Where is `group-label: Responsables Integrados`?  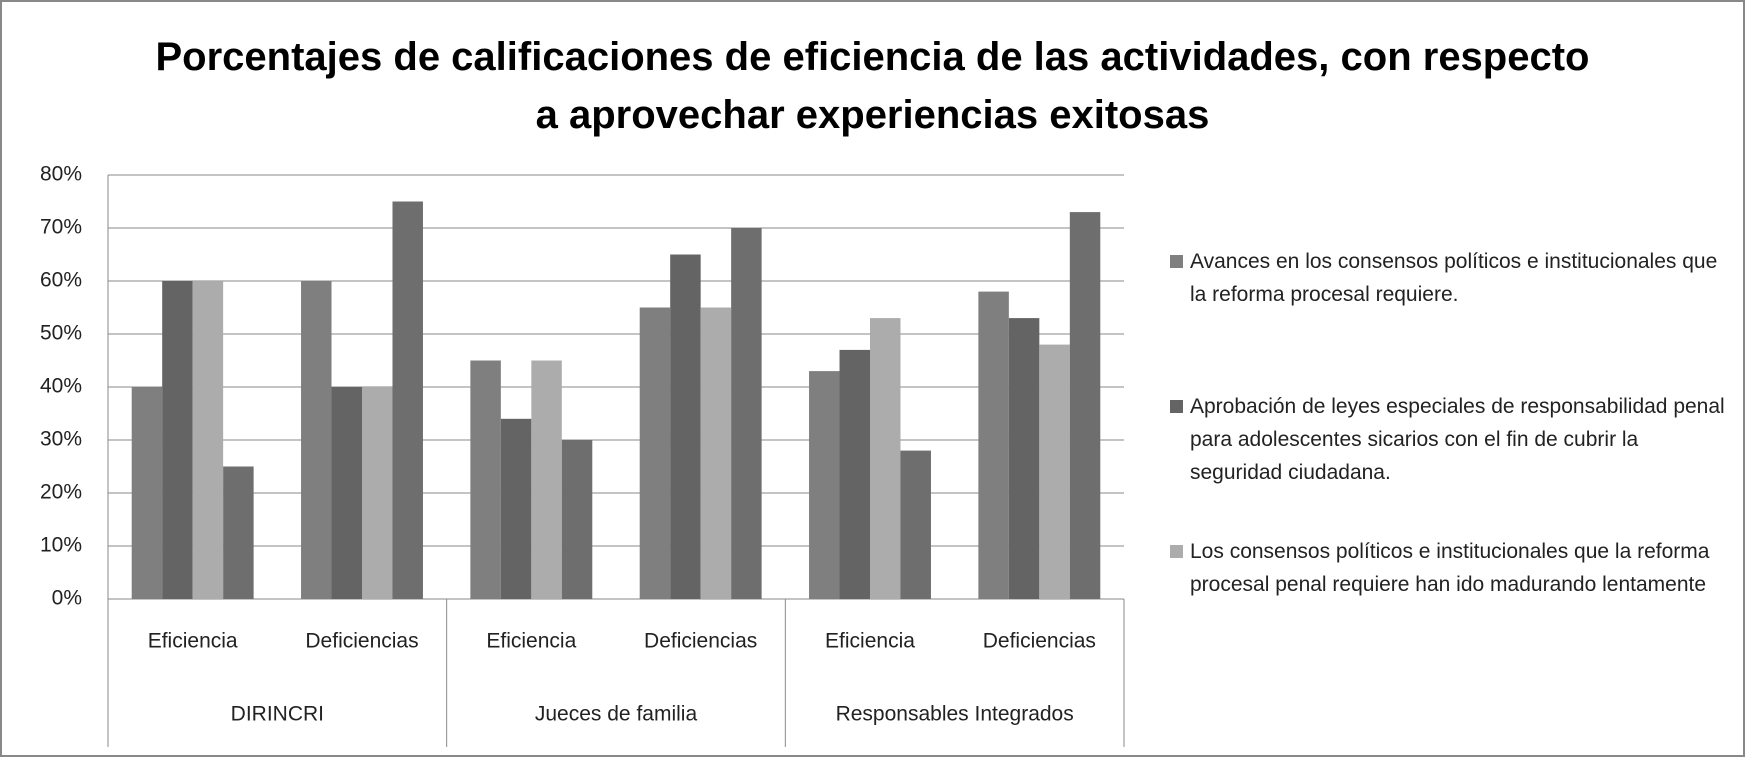 group-label: Responsables Integrados is located at coordinates (955, 714).